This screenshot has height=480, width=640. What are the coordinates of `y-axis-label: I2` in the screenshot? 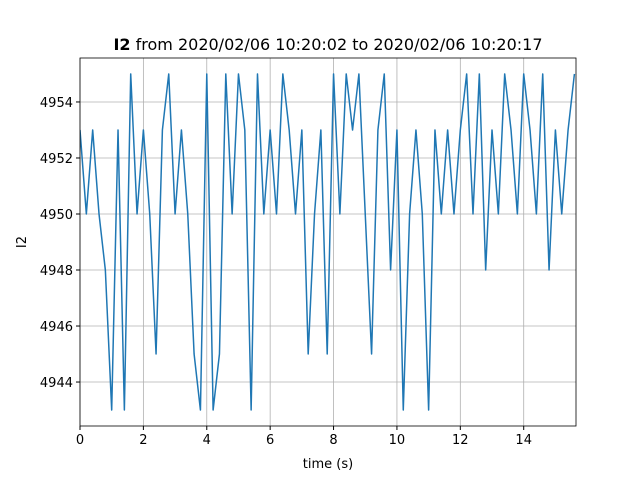 It's located at (22, 242).